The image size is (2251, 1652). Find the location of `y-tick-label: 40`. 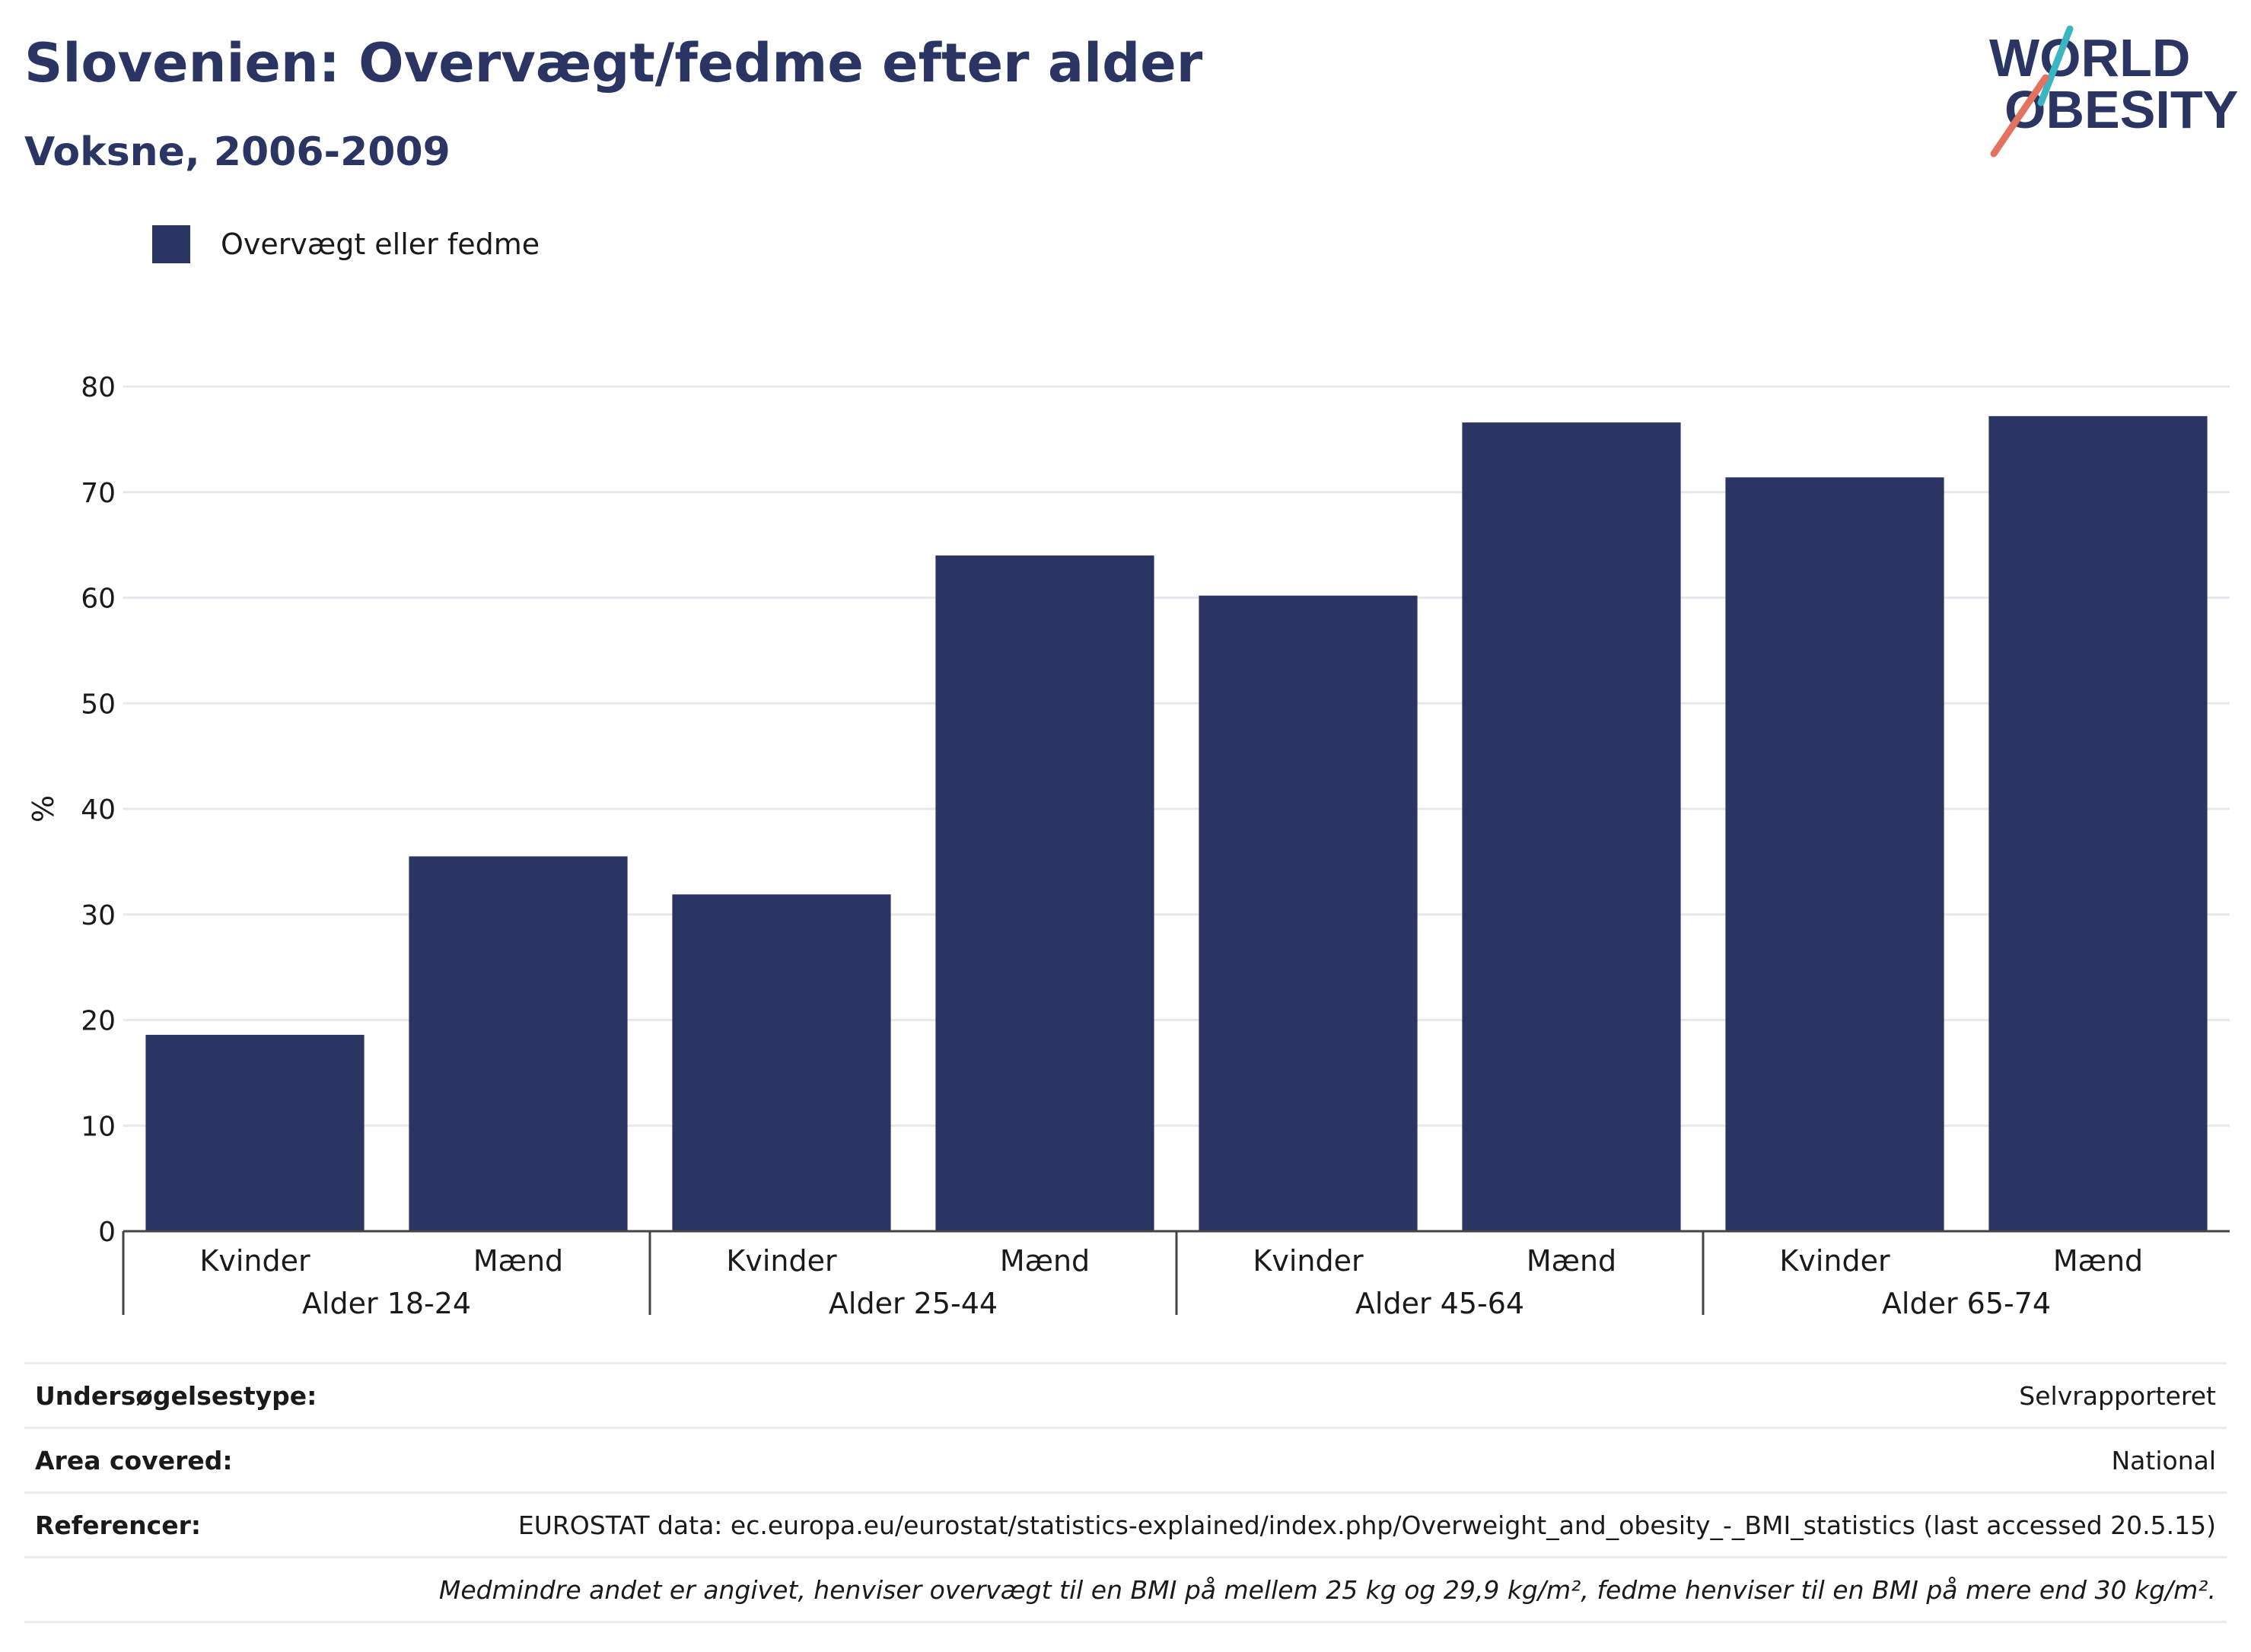

y-tick-label: 40 is located at coordinates (98, 810).